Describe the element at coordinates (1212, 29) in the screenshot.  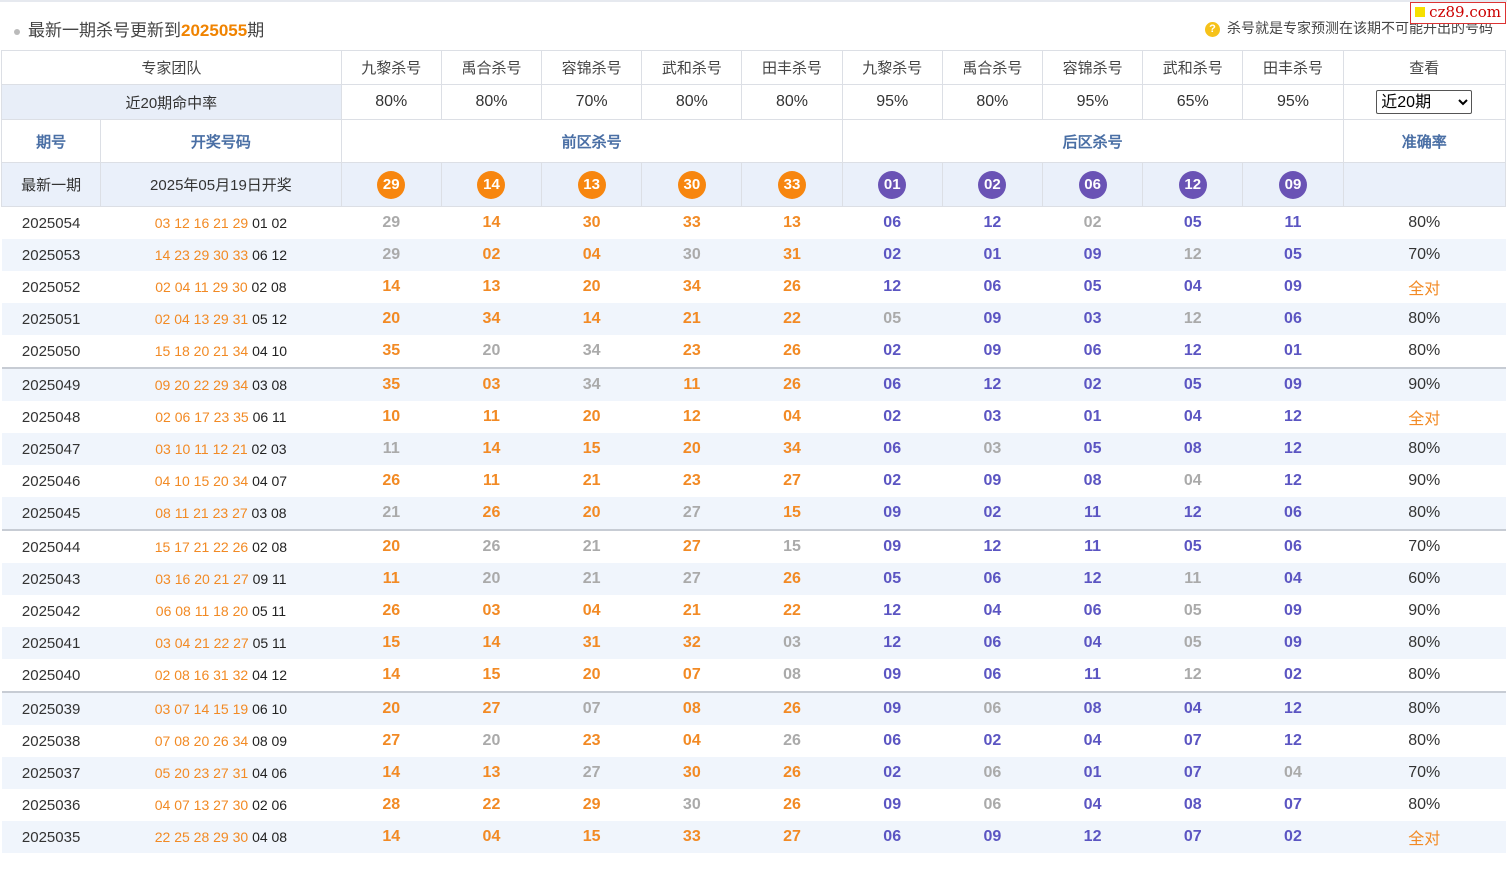
I see `question-icon: ?` at that location.